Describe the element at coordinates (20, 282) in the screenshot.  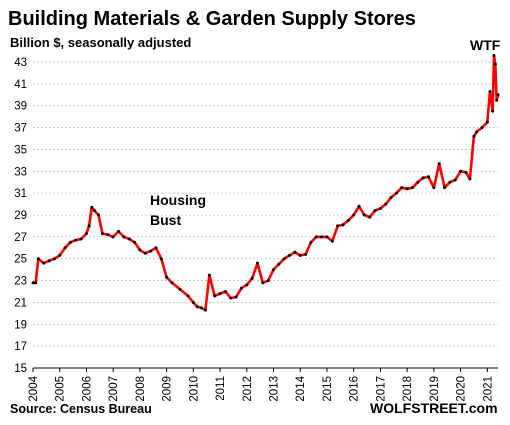
I see `y-tick-label: 23` at that location.